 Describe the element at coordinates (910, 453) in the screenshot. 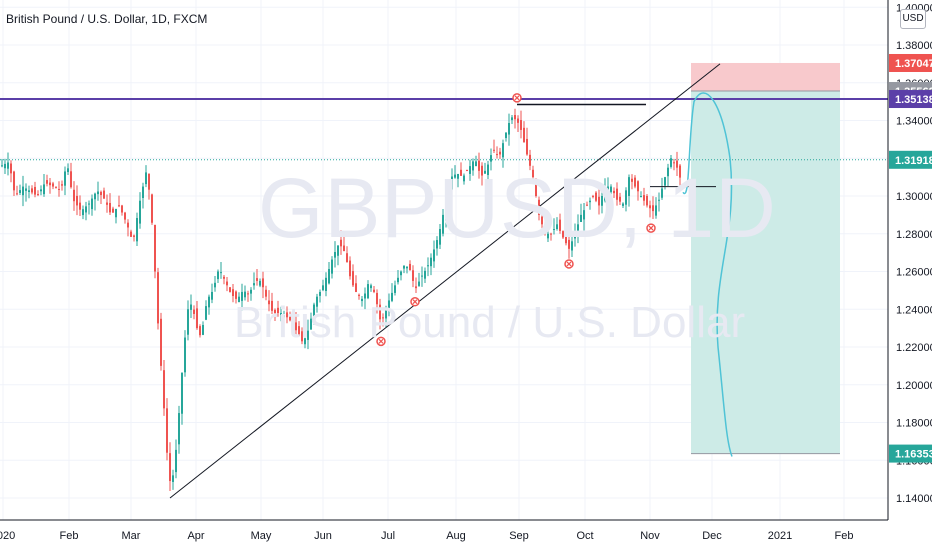

I see `price-badge: 1.16353` at that location.